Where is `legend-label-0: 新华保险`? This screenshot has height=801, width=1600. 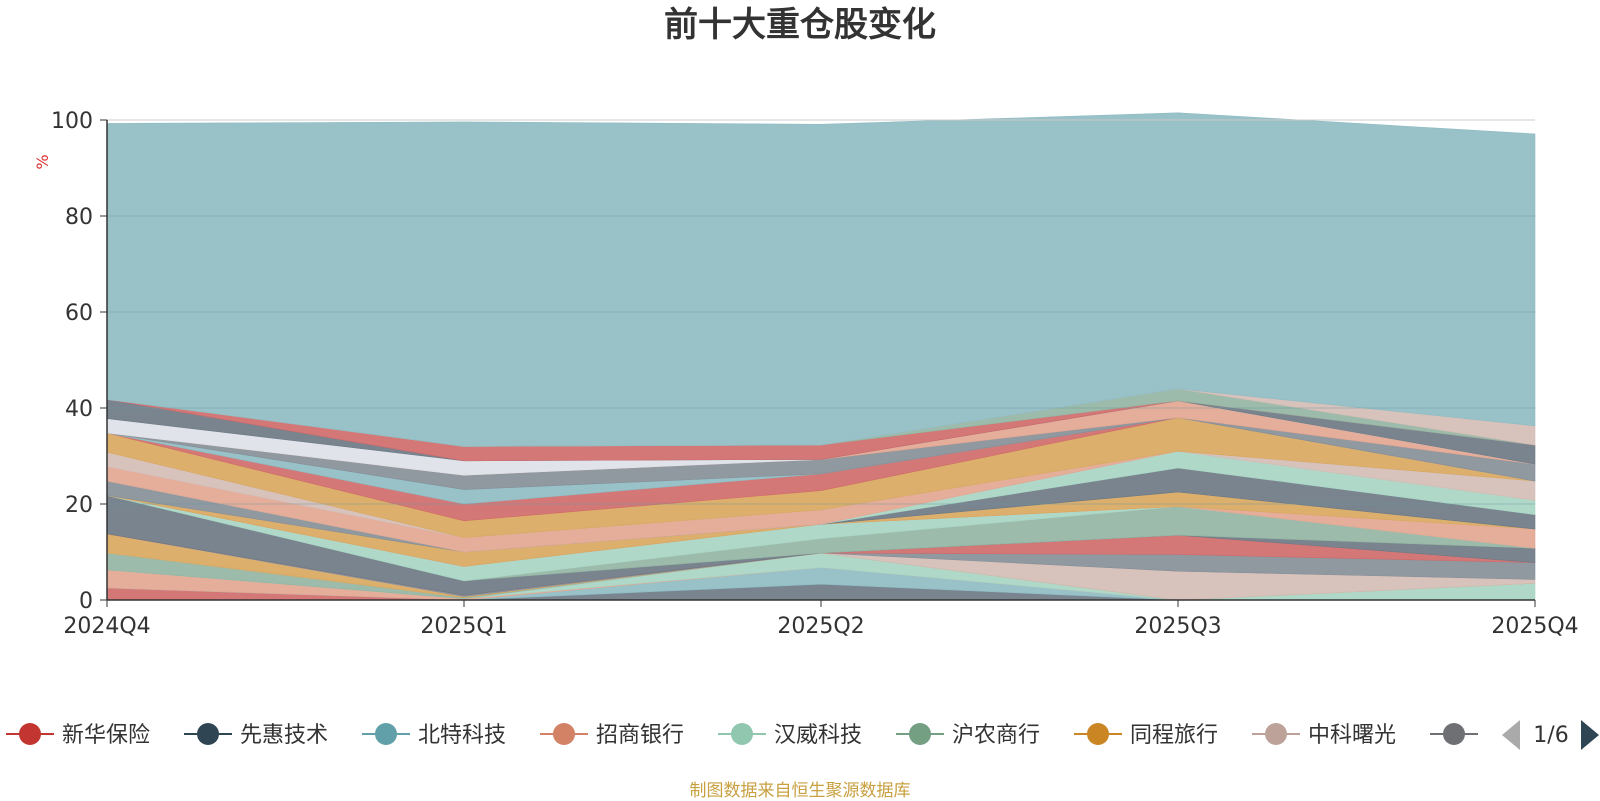 legend-label-0: 新华保险 is located at coordinates (106, 735).